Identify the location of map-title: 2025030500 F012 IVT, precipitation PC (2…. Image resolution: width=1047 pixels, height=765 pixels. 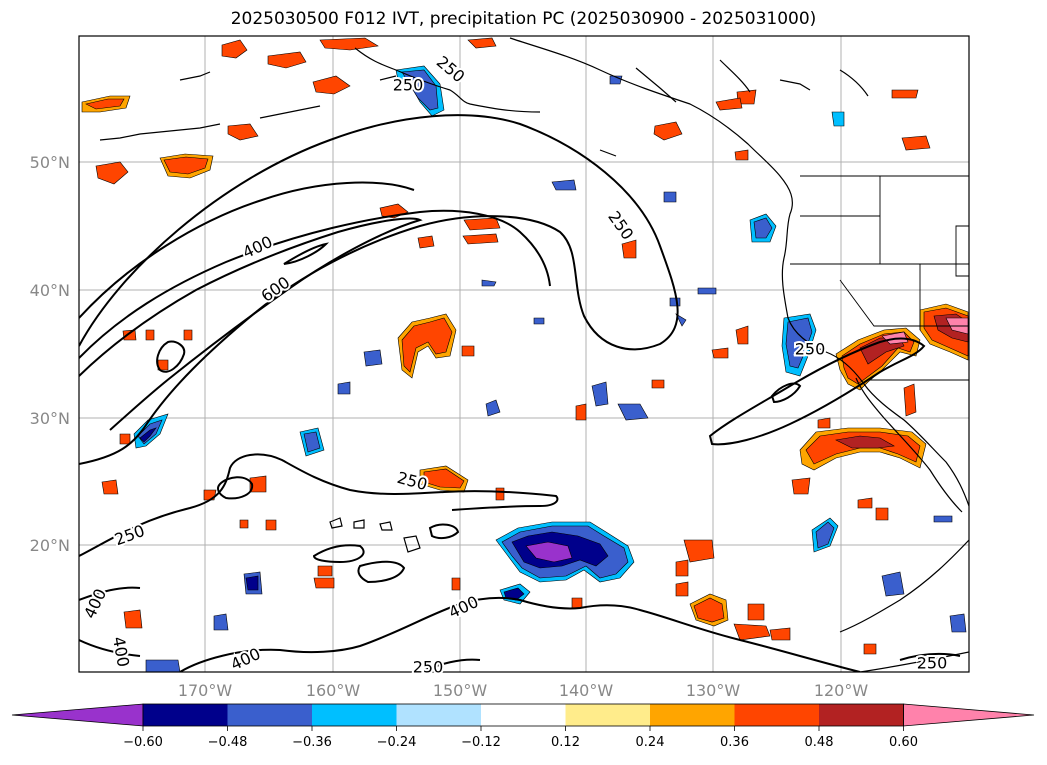
(523, 19).